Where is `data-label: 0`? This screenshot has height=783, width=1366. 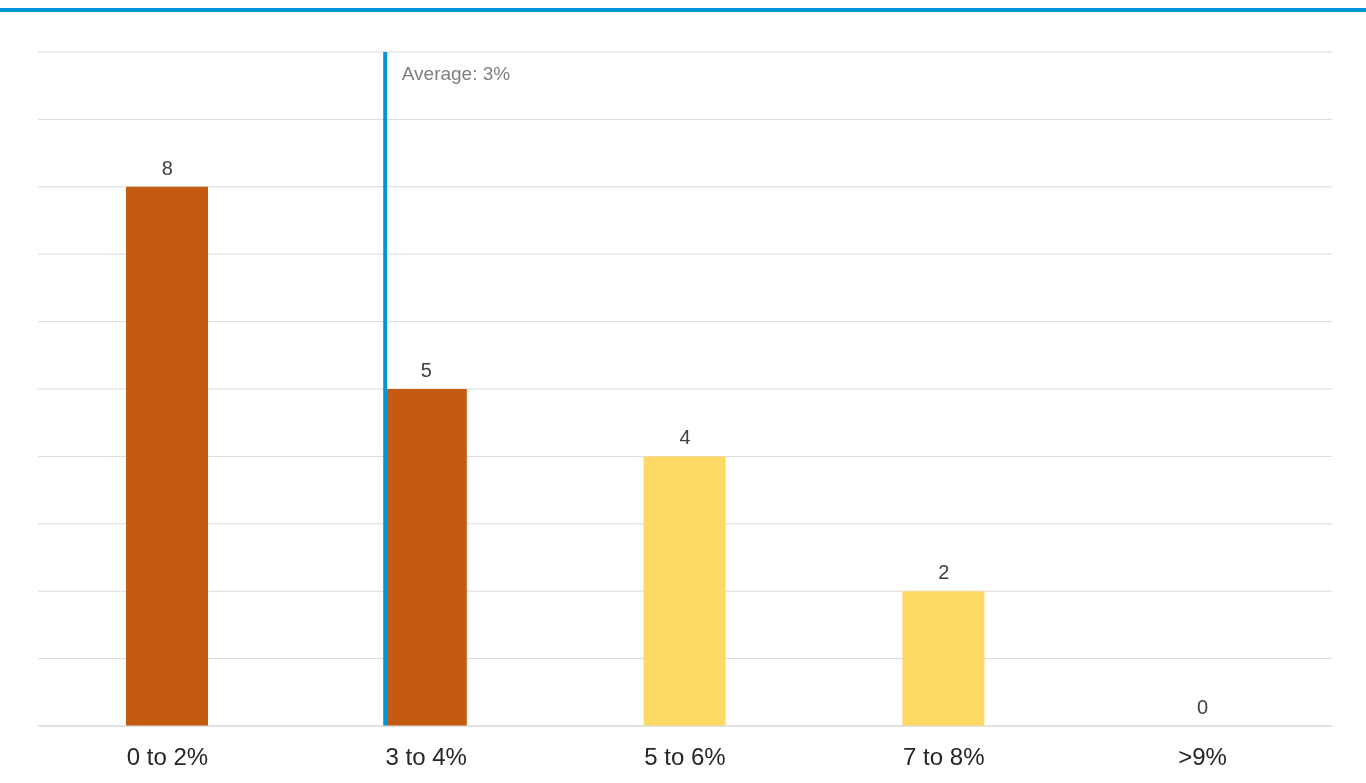 data-label: 0 is located at coordinates (1203, 707).